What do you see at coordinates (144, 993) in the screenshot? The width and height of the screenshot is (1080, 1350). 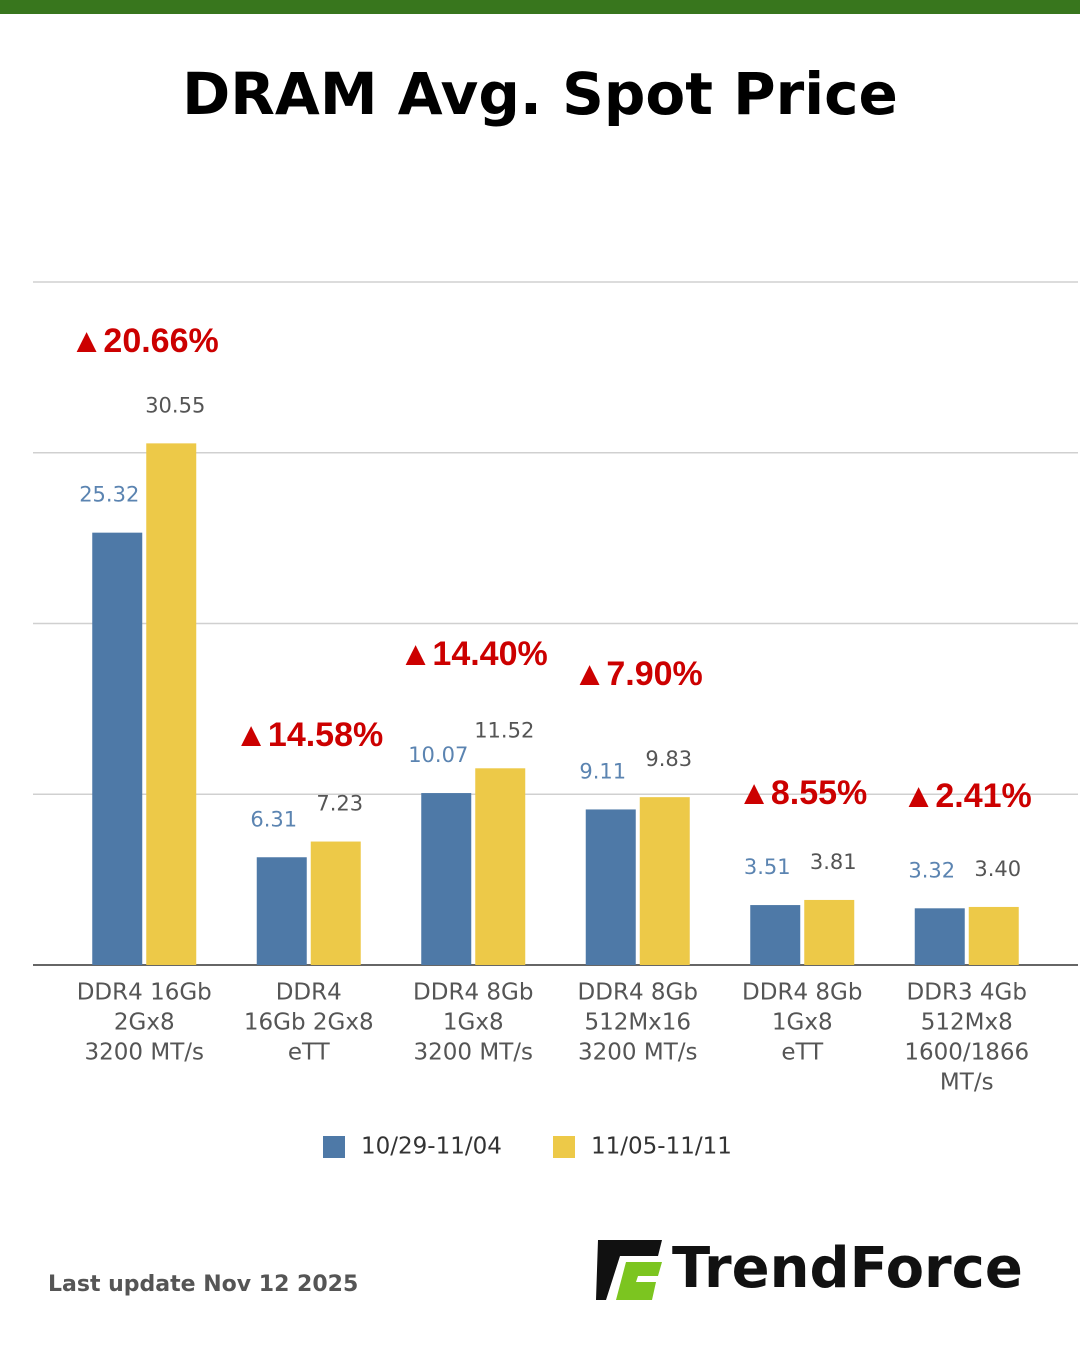 I see `x-tick-label: DDR4 16Gb` at bounding box center [144, 993].